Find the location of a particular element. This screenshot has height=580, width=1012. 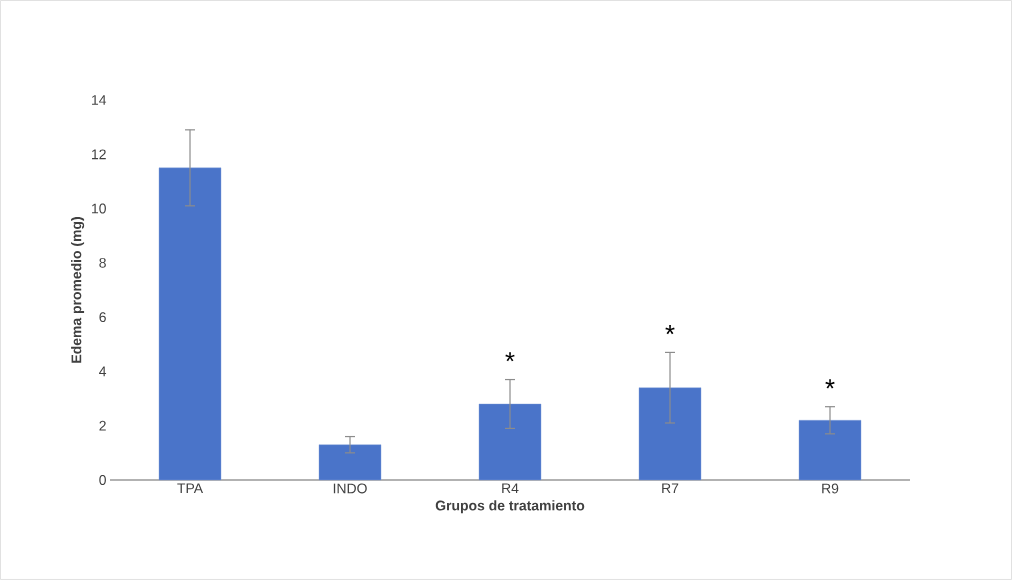

x-tick-label: R9 is located at coordinates (830, 488).